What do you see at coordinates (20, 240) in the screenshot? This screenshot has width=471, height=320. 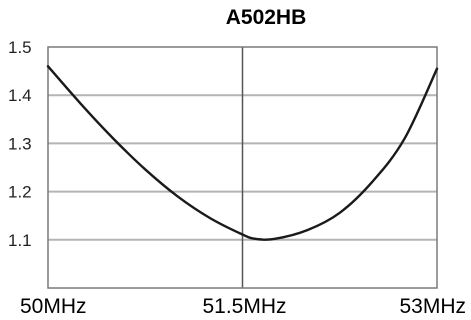 I see `y-tick-label: 1.1` at bounding box center [20, 240].